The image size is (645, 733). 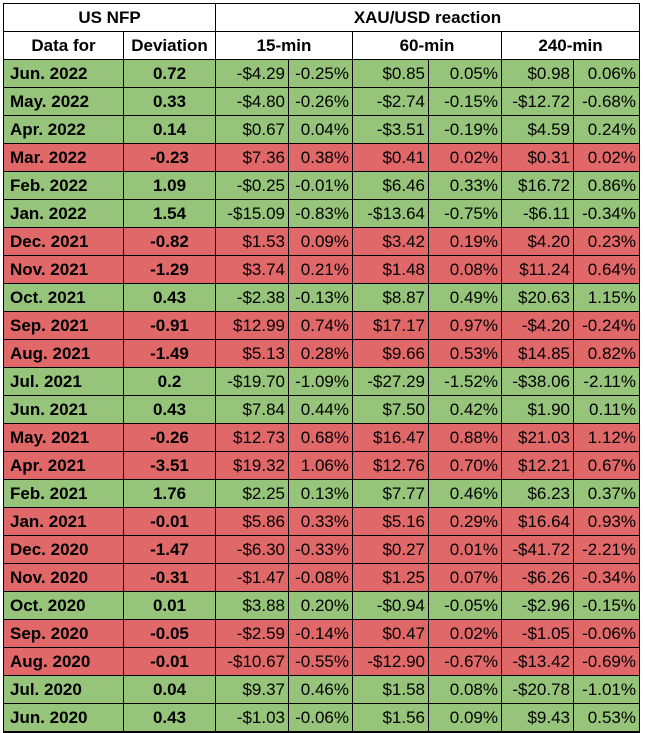 What do you see at coordinates (252, 689) in the screenshot?
I see `change-15-min-usd-cell: $9.37` at bounding box center [252, 689].